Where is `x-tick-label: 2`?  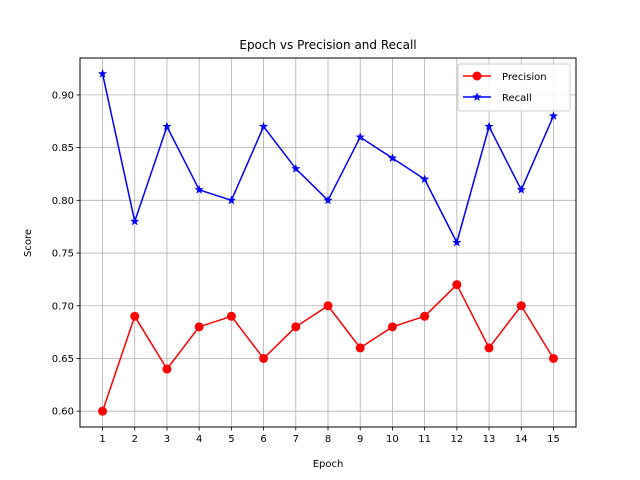
x-tick-label: 2 is located at coordinates (135, 439).